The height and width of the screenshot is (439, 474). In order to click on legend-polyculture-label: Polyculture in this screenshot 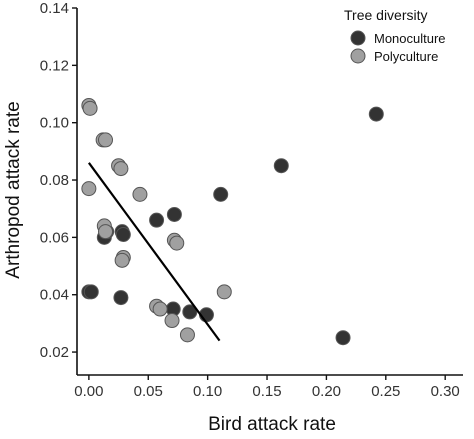, I will do `click(406, 56)`.